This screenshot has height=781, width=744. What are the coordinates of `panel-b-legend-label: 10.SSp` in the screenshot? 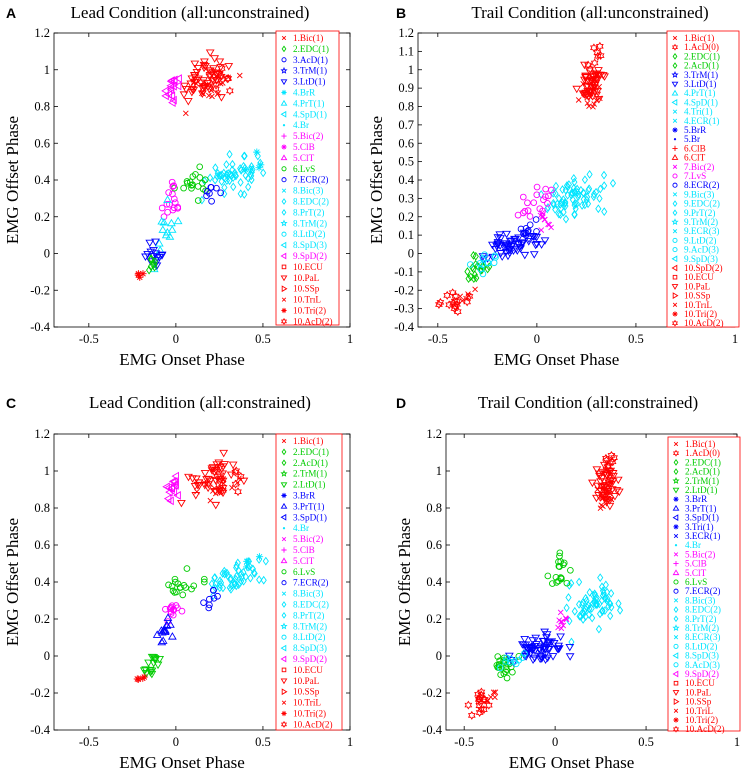 It's located at (697, 296).